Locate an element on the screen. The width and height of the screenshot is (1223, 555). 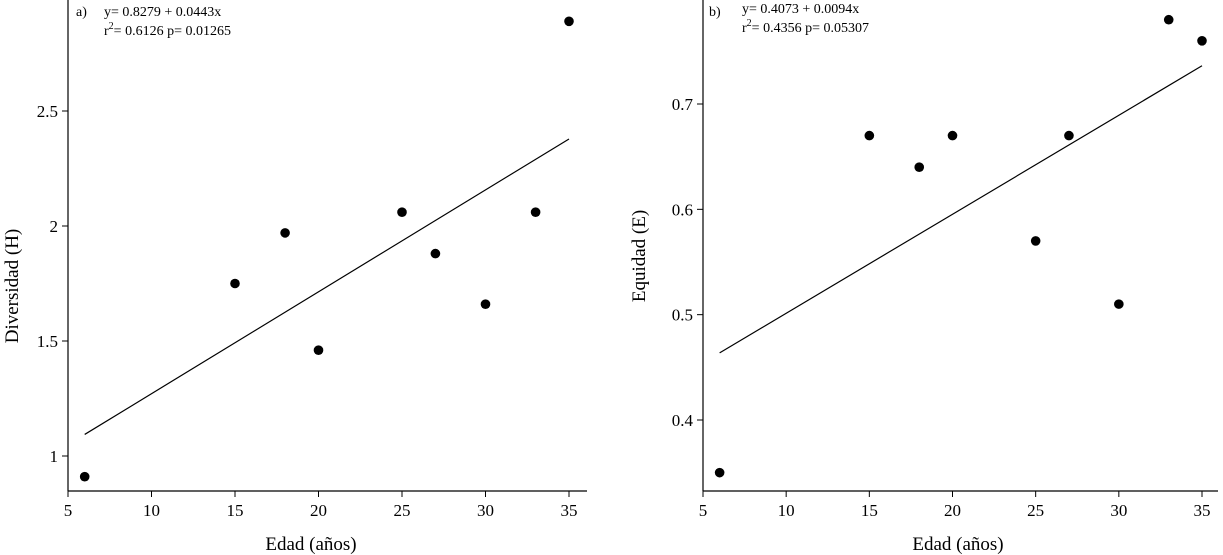
panel-b-label: b) is located at coordinates (715, 12).